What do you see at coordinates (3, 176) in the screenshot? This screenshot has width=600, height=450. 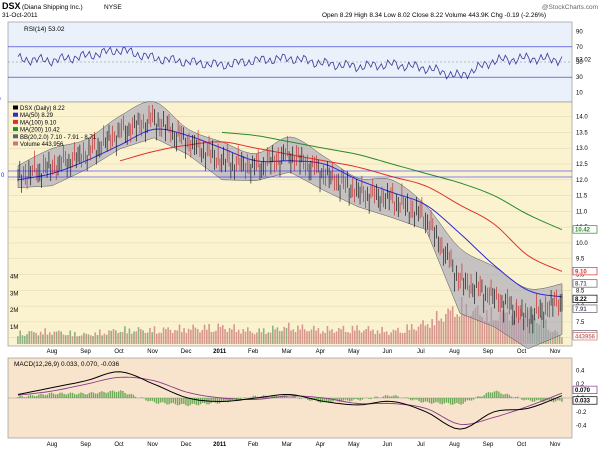 I see `trend-label: 0` at bounding box center [3, 176].